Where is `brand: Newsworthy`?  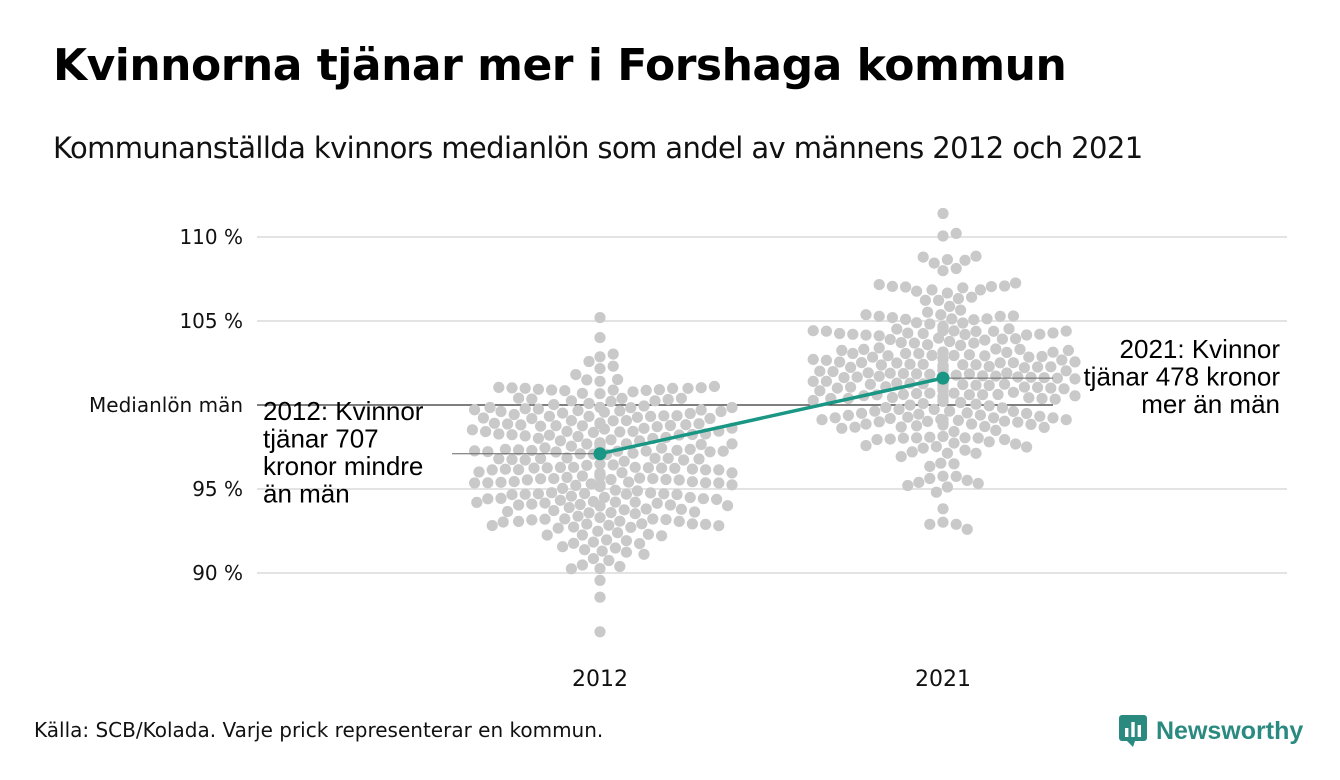 brand: Newsworthy is located at coordinates (1210, 731).